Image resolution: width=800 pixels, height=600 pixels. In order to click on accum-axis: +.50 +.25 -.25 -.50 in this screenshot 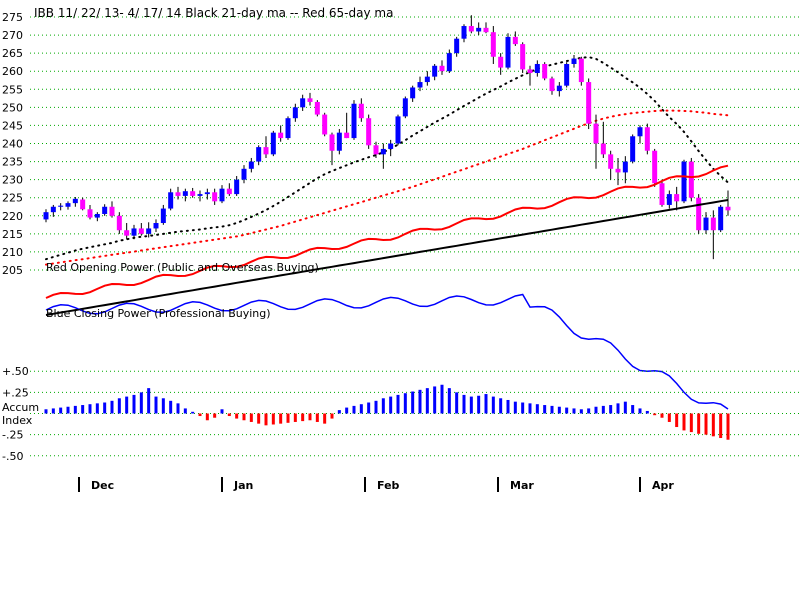, I will do `click(15, 414)`.